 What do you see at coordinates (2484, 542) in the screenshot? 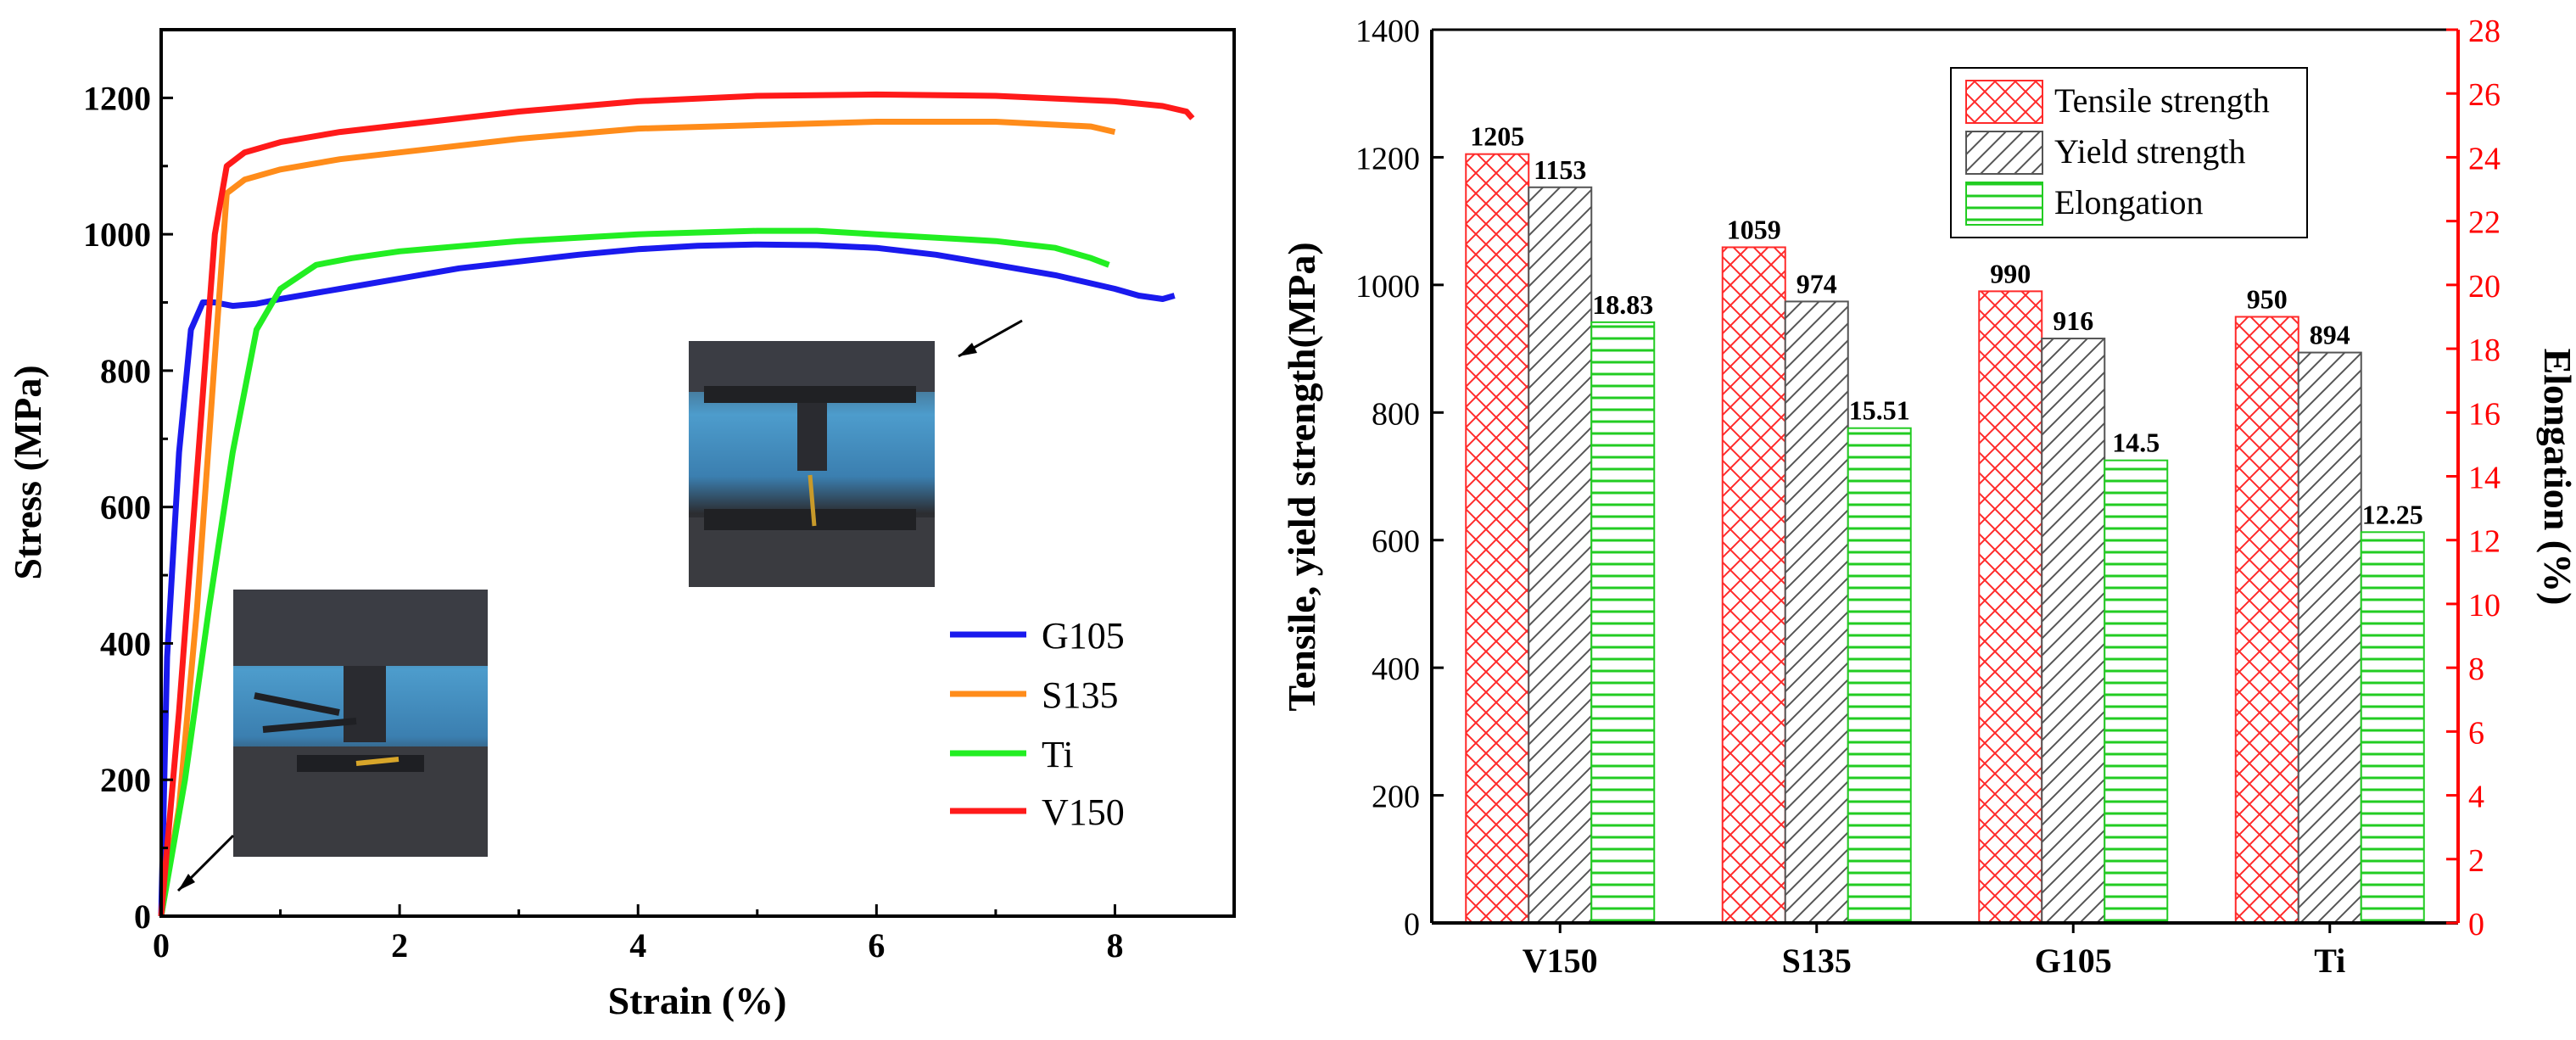
I see `right-tick-label: 12` at bounding box center [2484, 542].